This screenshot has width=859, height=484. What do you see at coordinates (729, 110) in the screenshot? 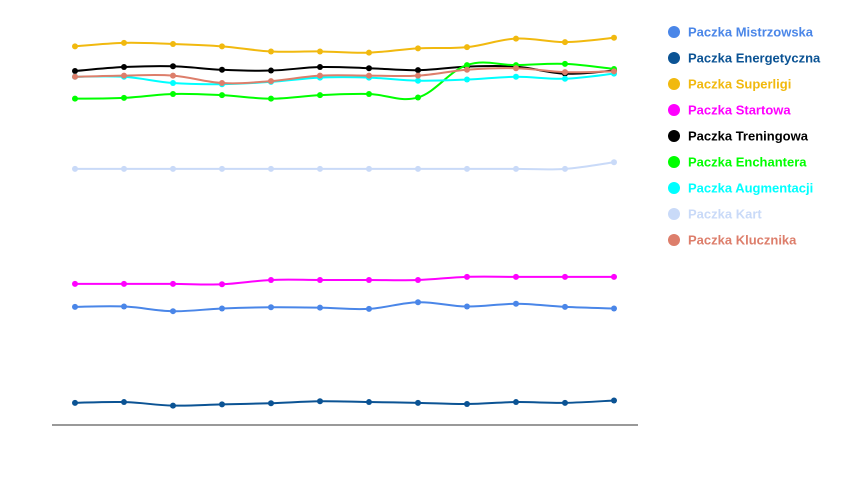
I see `legend-item: Paczka Startowa` at bounding box center [729, 110].